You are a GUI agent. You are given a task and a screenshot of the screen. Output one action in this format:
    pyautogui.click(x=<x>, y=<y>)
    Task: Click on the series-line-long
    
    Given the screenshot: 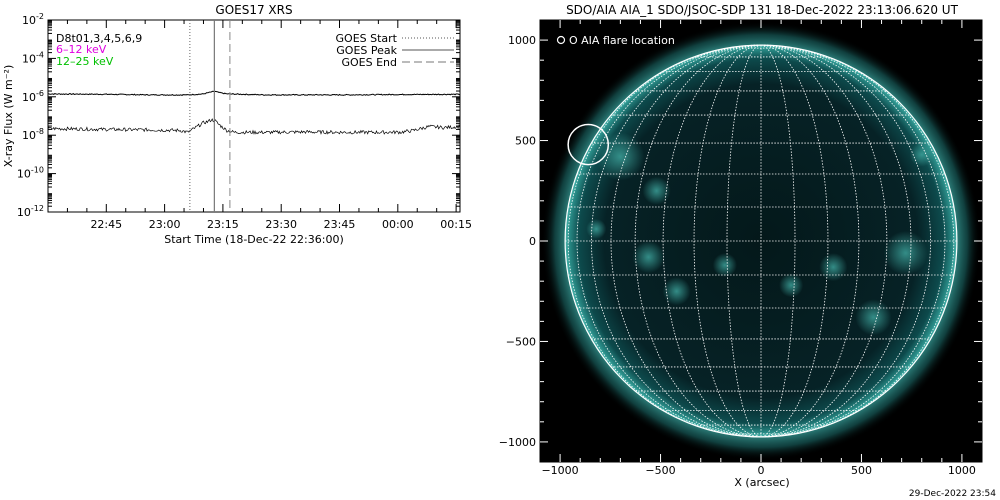 What is the action you would take?
    pyautogui.click(x=254, y=93)
    